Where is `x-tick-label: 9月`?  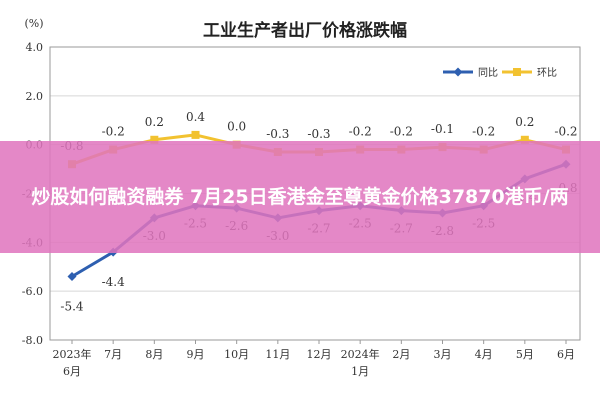
x-tick-label: 9月 is located at coordinates (196, 354).